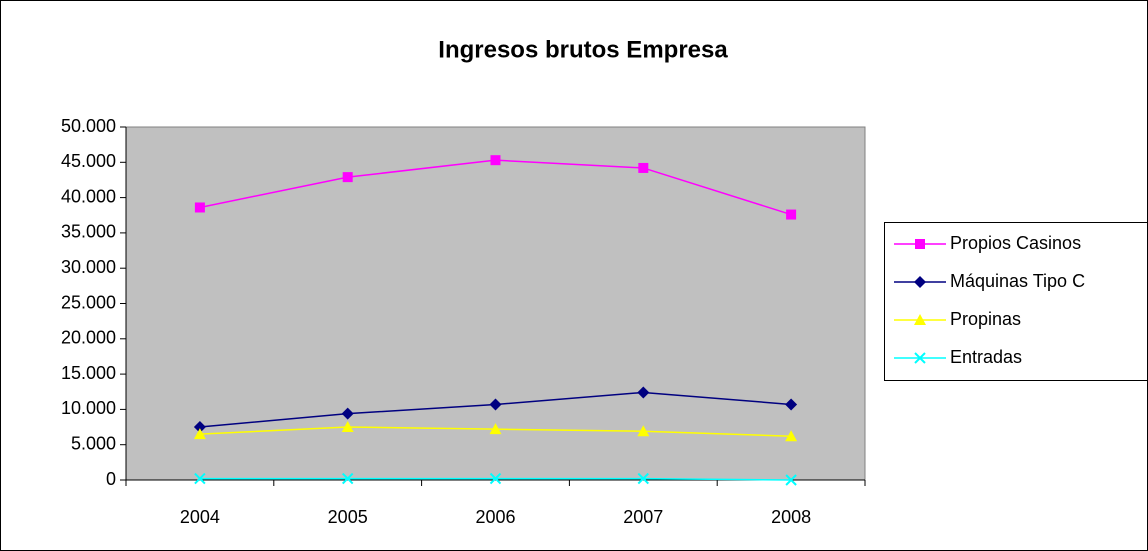 This screenshot has width=1148, height=551. Describe the element at coordinates (348, 517) in the screenshot. I see `x-tick-label: 2005` at that location.